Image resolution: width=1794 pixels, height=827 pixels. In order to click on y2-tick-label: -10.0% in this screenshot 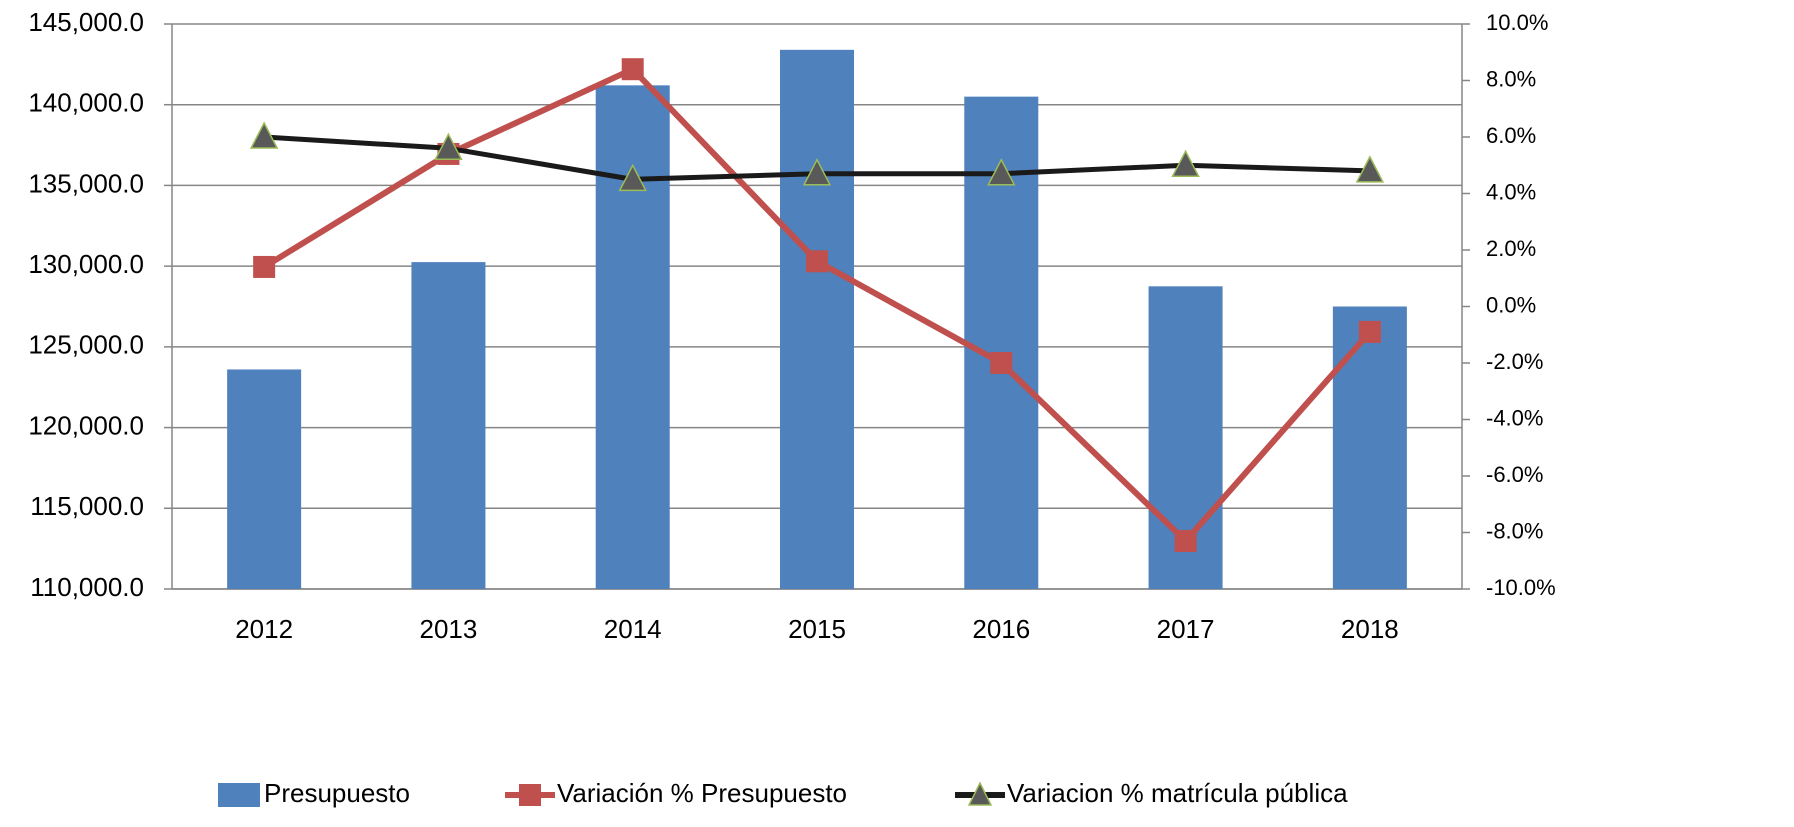, I will do `click(1521, 587)`.